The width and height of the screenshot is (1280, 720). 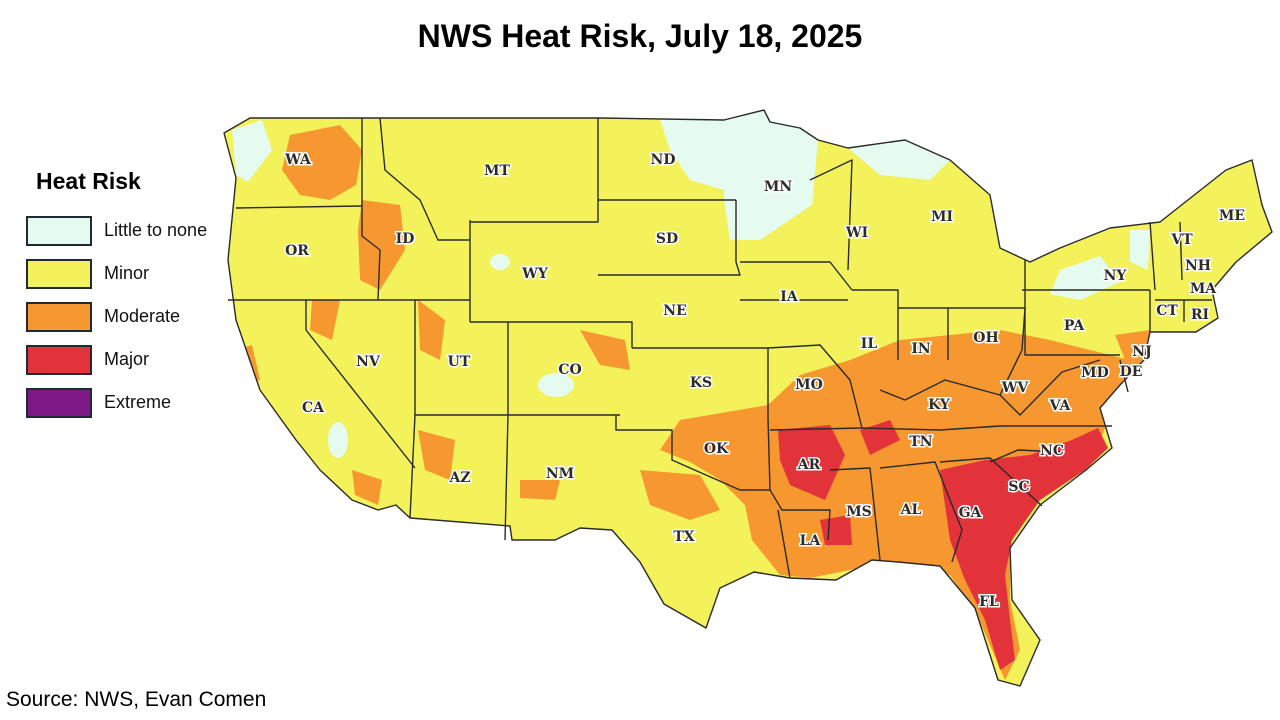 I want to click on state-label-la: LA, so click(x=811, y=541).